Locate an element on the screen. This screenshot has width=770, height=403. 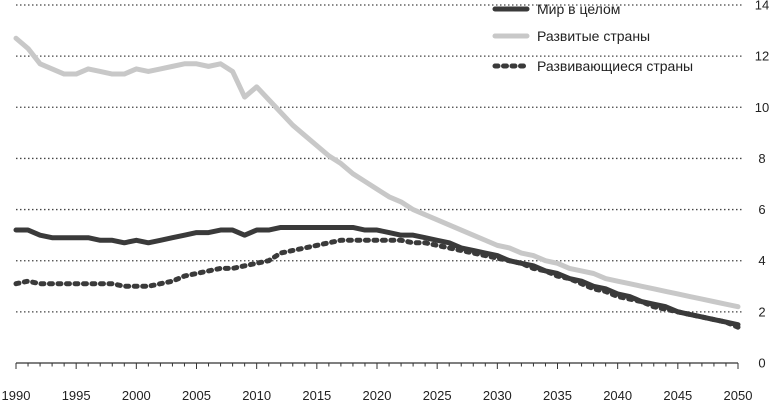
x-tick-label: 2050 is located at coordinates (738, 395).